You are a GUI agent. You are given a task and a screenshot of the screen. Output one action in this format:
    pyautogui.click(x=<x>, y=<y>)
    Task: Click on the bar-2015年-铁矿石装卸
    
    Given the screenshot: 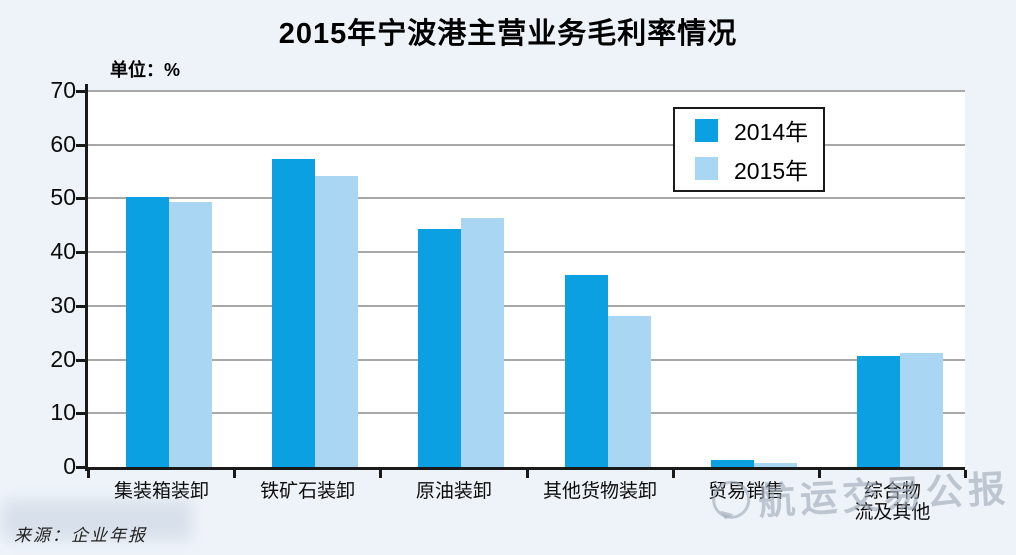 What is the action you would take?
    pyautogui.click(x=337, y=321)
    